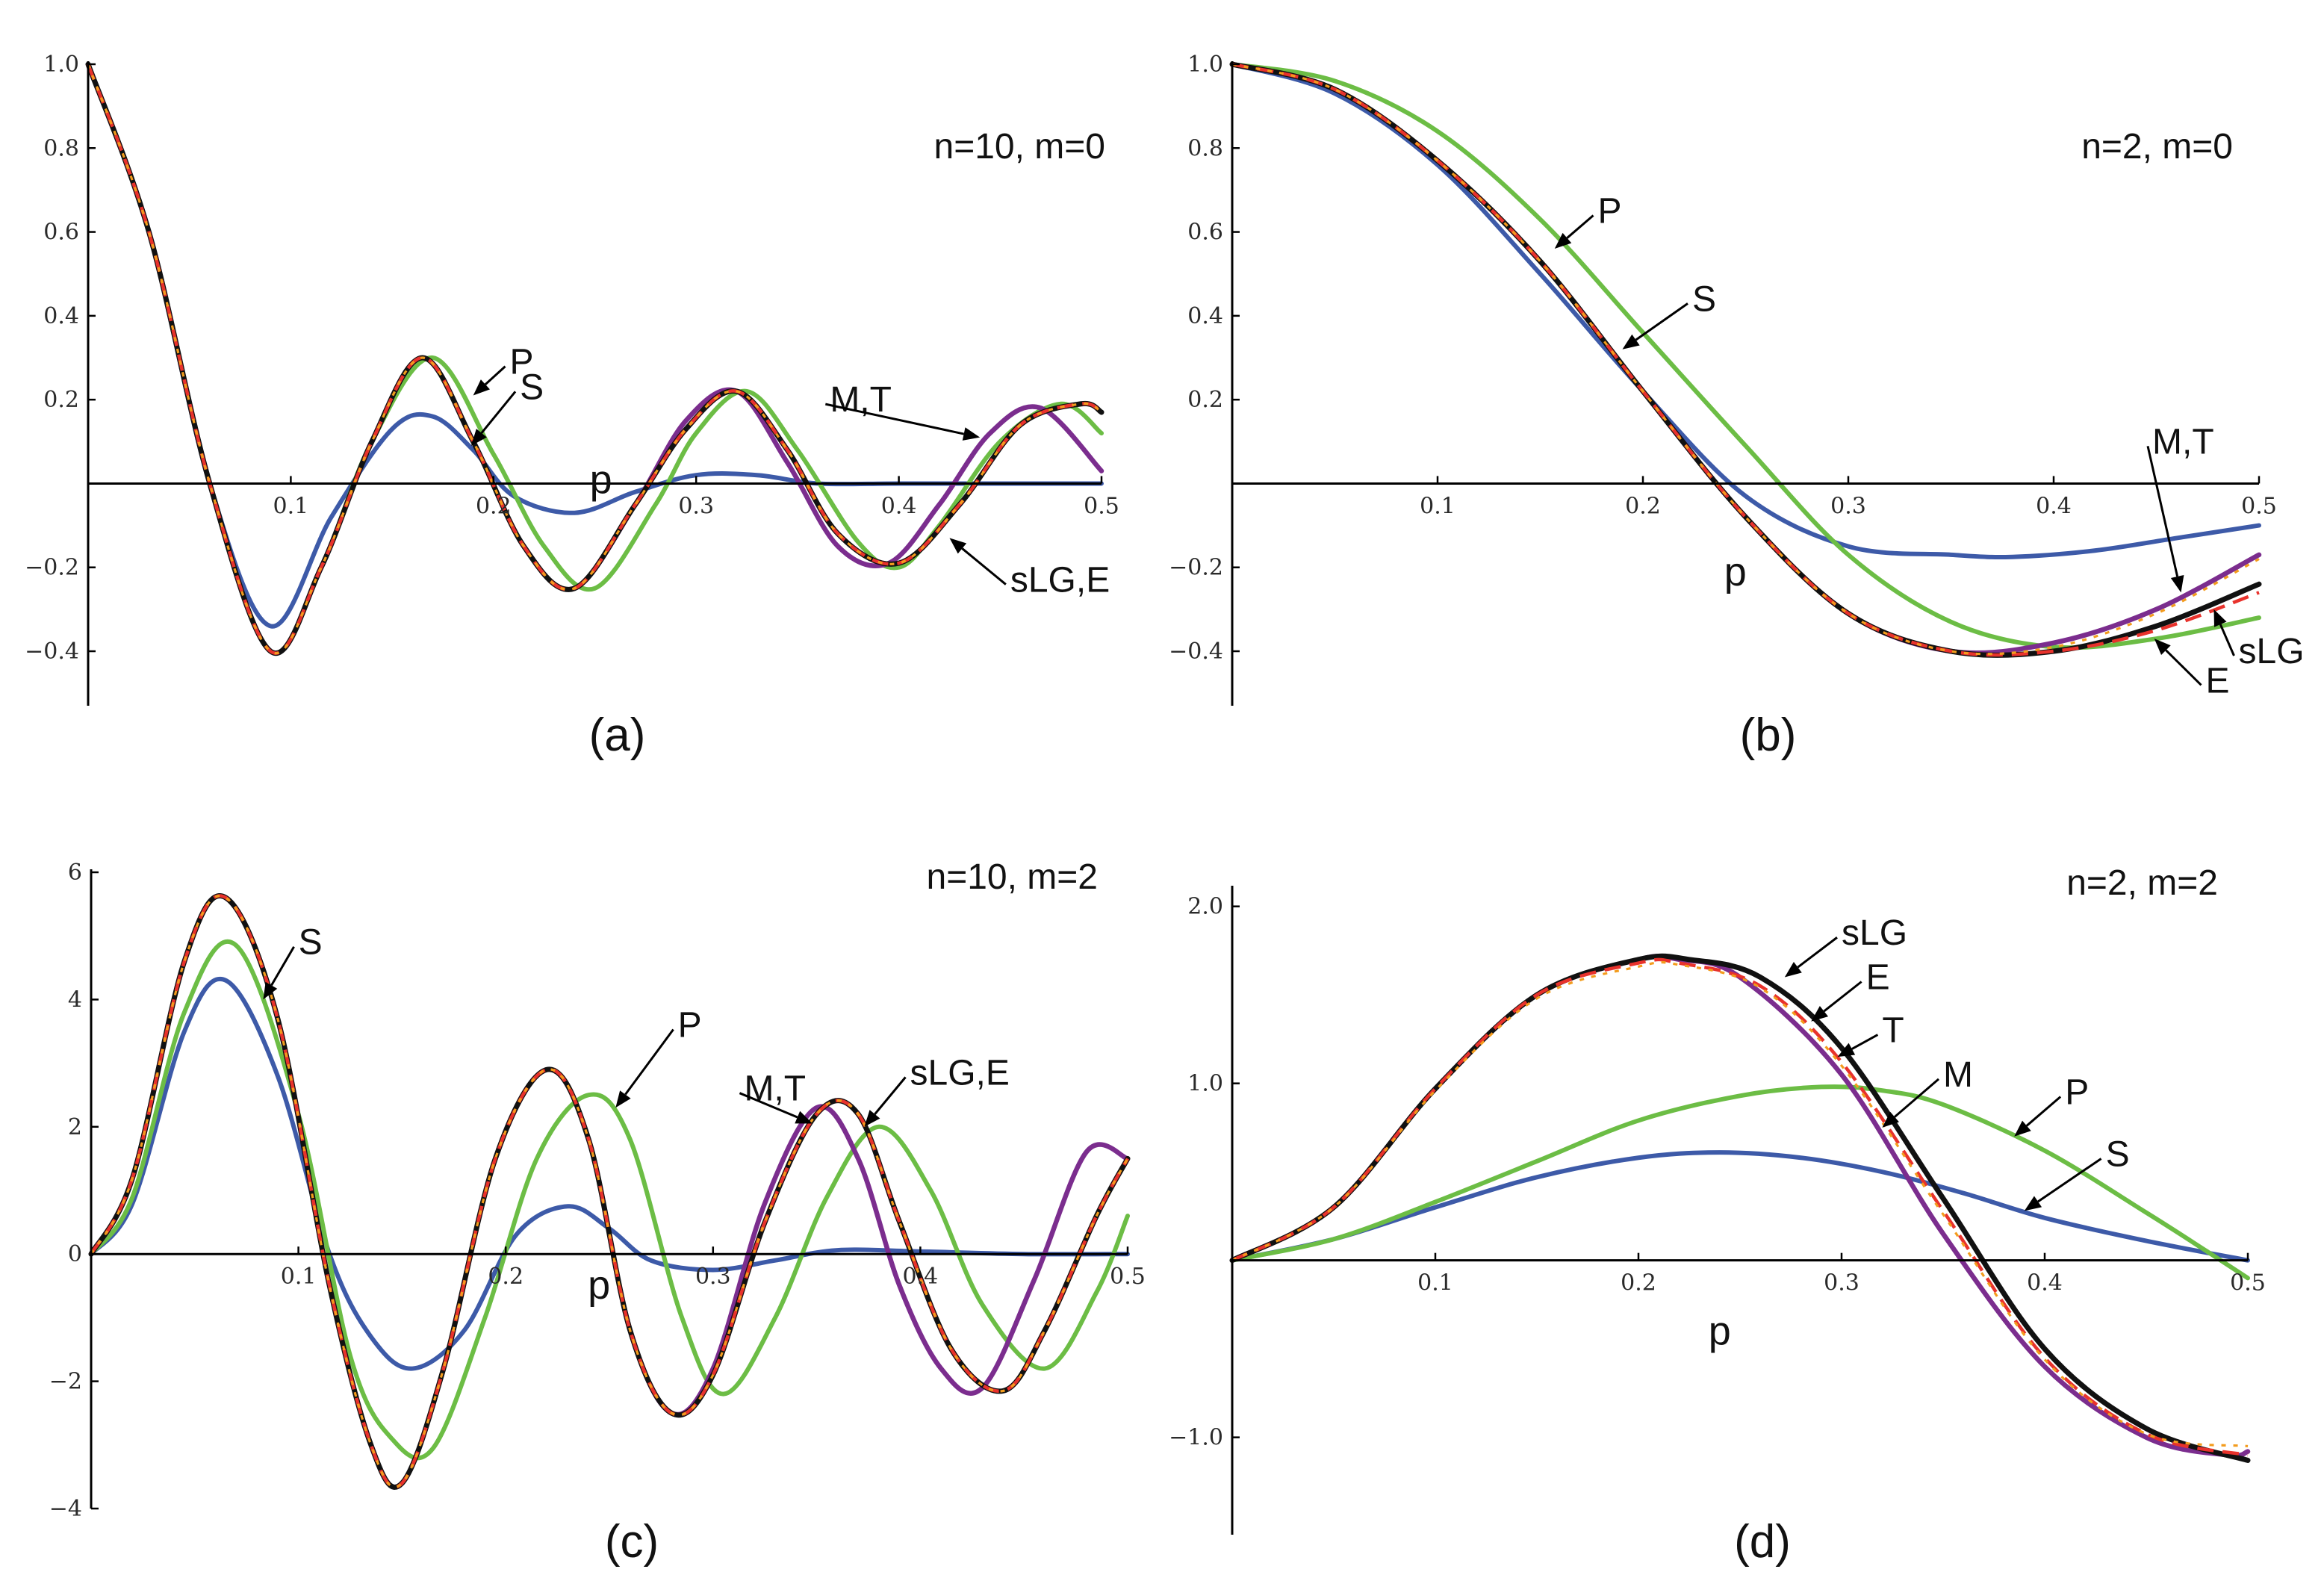  What do you see at coordinates (61, 316) in the screenshot?
I see `y-tick-label-a: 0.4` at bounding box center [61, 316].